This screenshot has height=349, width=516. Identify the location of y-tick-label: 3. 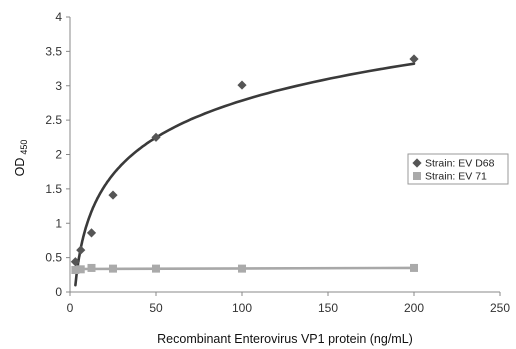
(58, 86).